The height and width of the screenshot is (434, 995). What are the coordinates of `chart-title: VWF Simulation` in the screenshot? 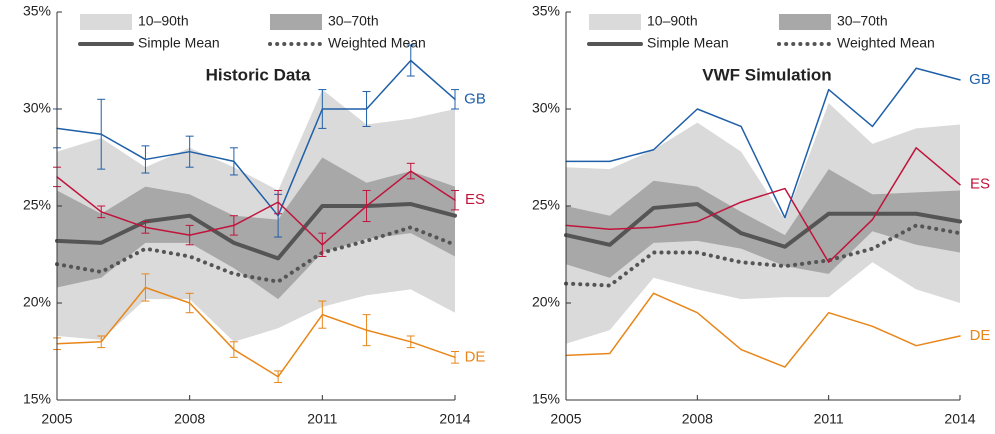 It's located at (766, 74).